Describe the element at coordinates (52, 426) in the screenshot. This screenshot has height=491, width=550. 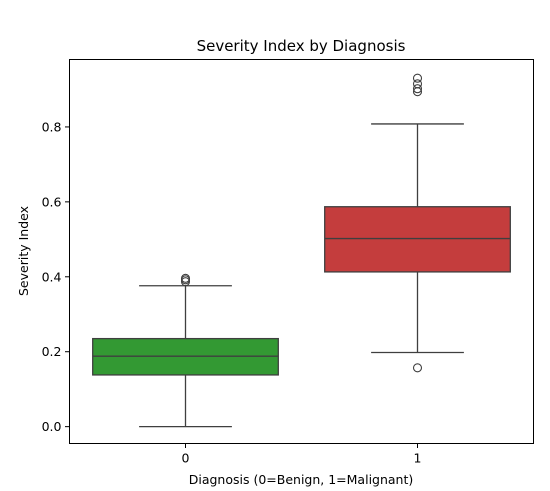
I see `y-tick-label-0: 0.0` at that location.